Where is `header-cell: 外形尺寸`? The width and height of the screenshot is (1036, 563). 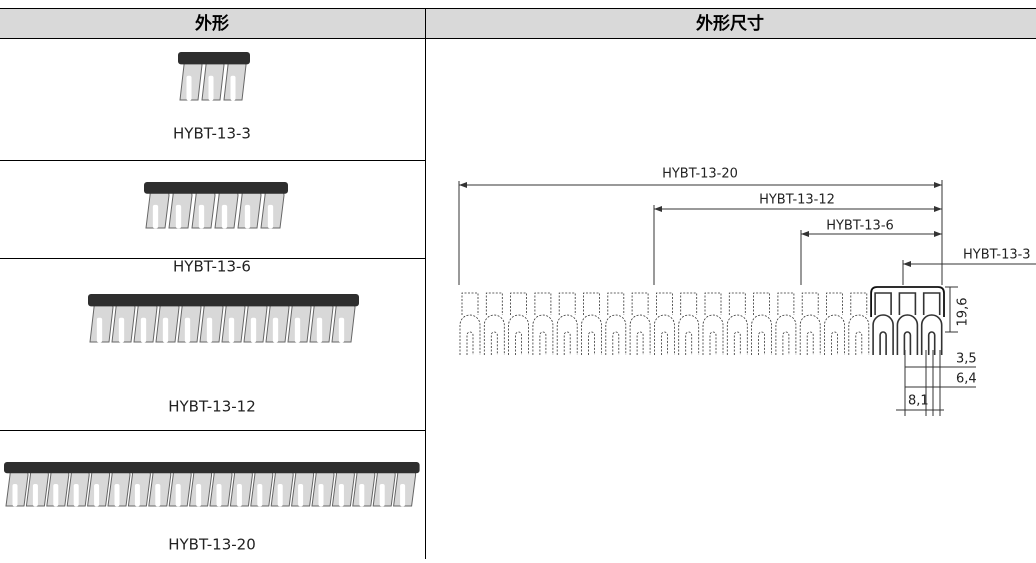
header-cell: 外形尺寸 is located at coordinates (730, 23).